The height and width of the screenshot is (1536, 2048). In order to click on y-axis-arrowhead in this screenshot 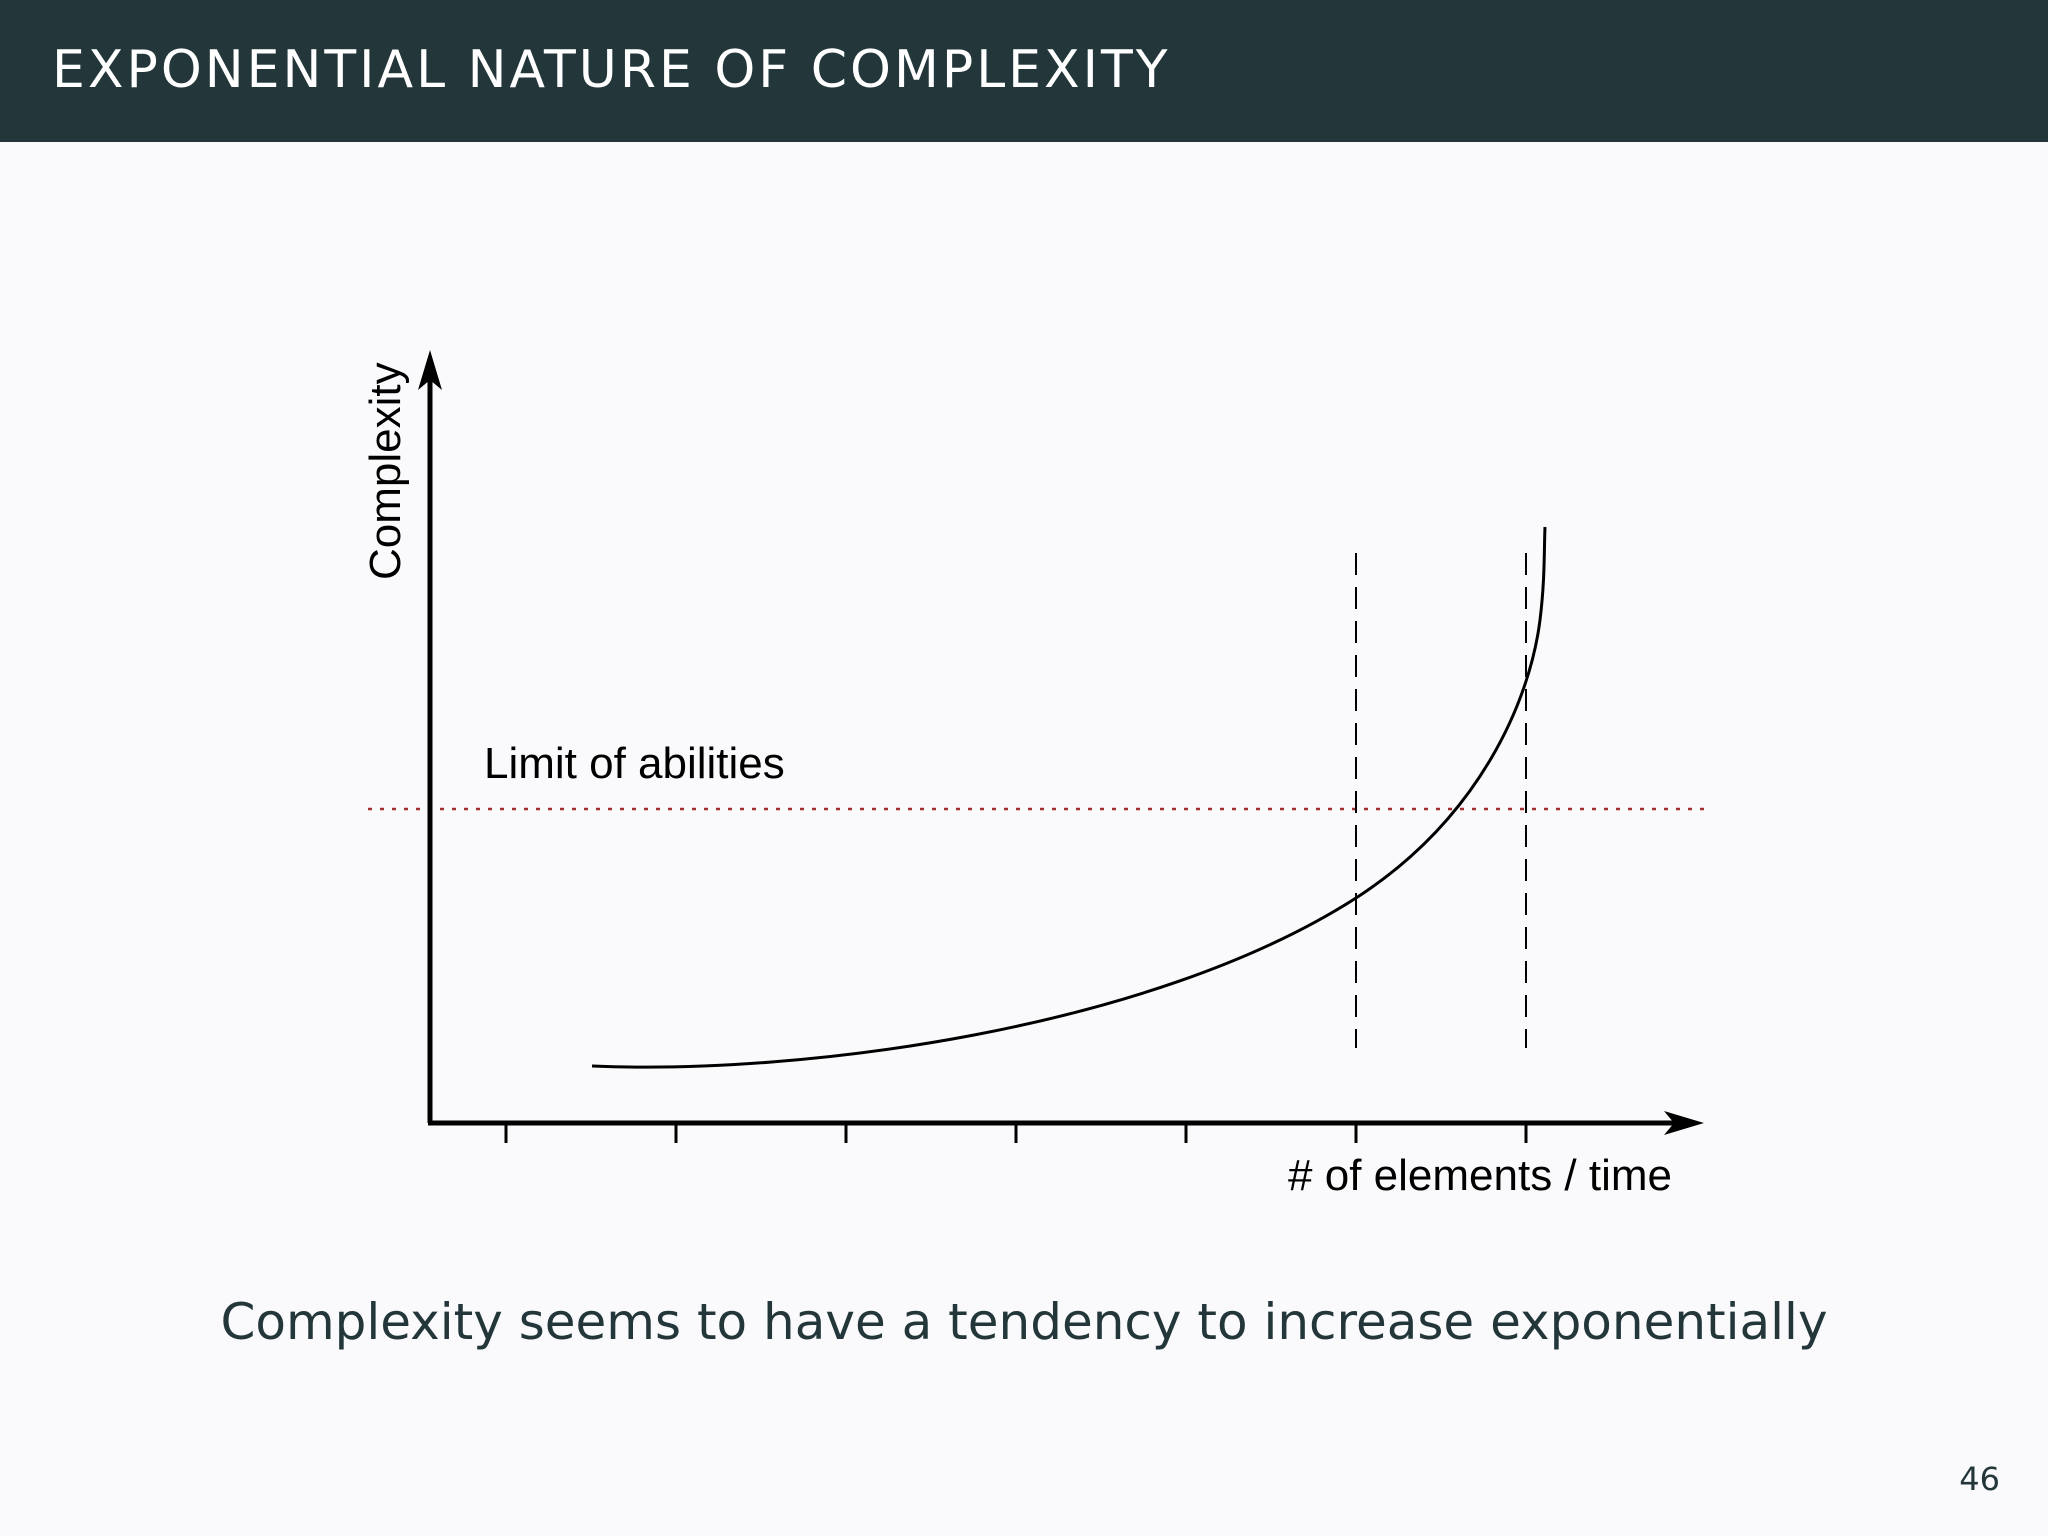, I will do `click(430, 370)`.